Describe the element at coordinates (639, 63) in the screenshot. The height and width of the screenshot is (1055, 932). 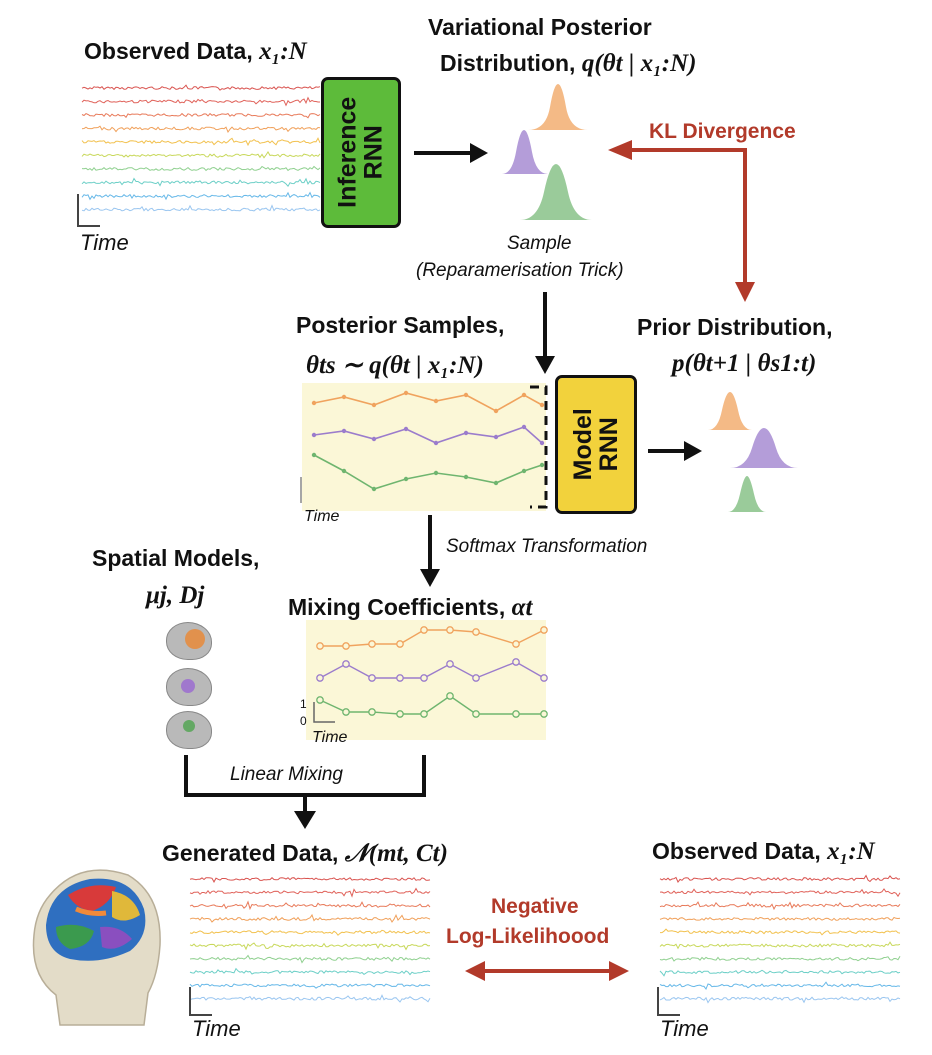
I see `variational-posterior-symbol: q(θt | x₁:N)` at that location.